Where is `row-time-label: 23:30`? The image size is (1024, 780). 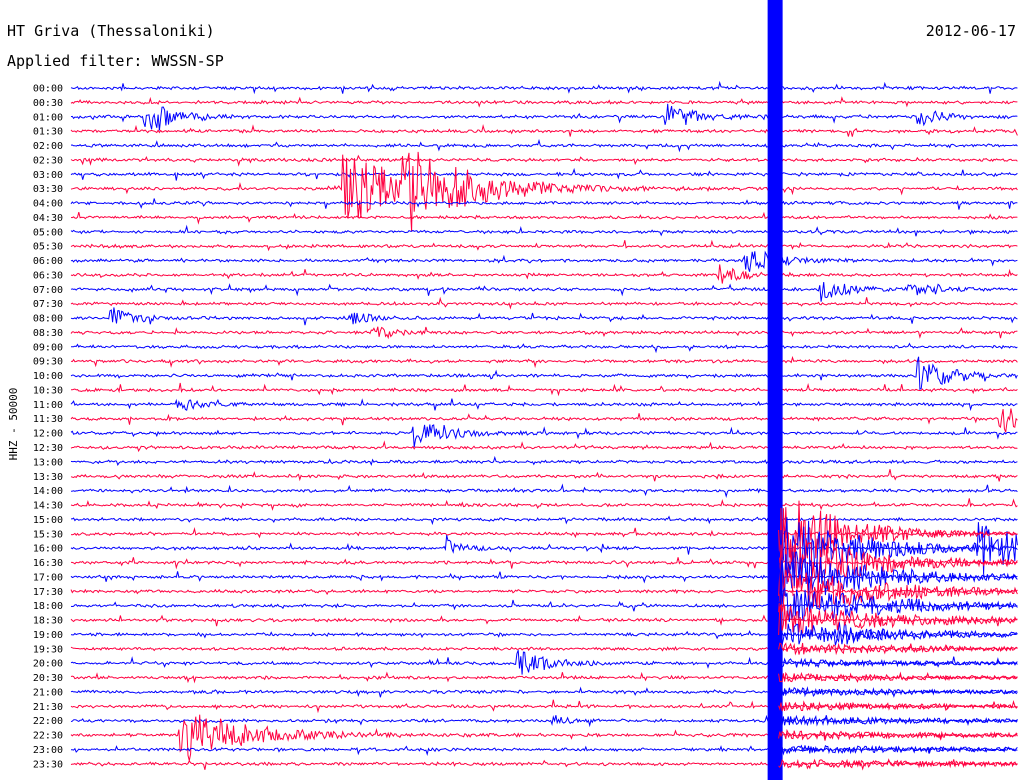
row-time-label: 23:30 is located at coordinates (48, 764).